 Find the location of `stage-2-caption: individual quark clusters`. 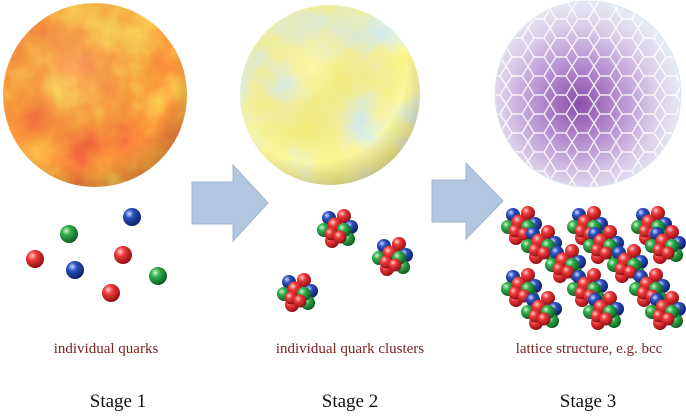

stage-2-caption: individual quark clusters is located at coordinates (350, 349).